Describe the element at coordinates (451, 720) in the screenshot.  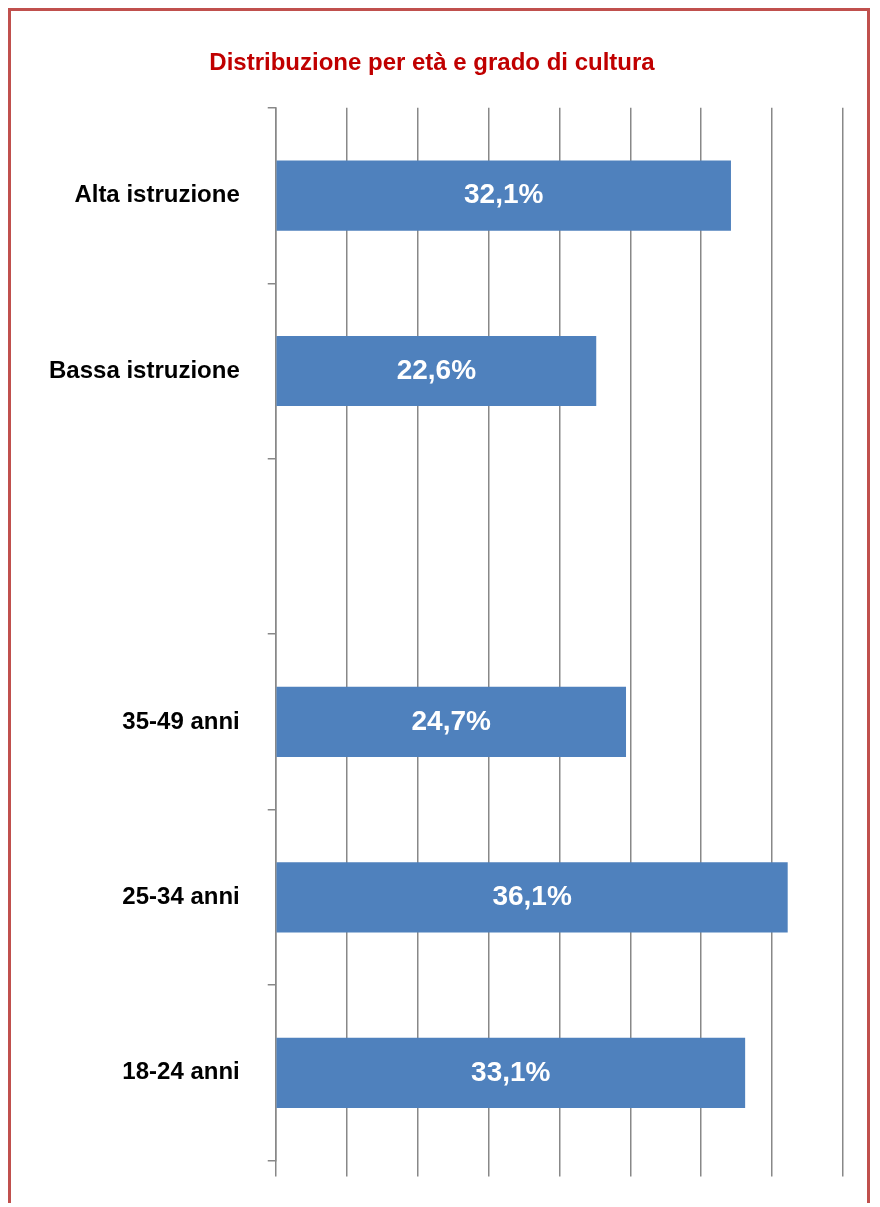
I see `data-label: 24,7%` at that location.